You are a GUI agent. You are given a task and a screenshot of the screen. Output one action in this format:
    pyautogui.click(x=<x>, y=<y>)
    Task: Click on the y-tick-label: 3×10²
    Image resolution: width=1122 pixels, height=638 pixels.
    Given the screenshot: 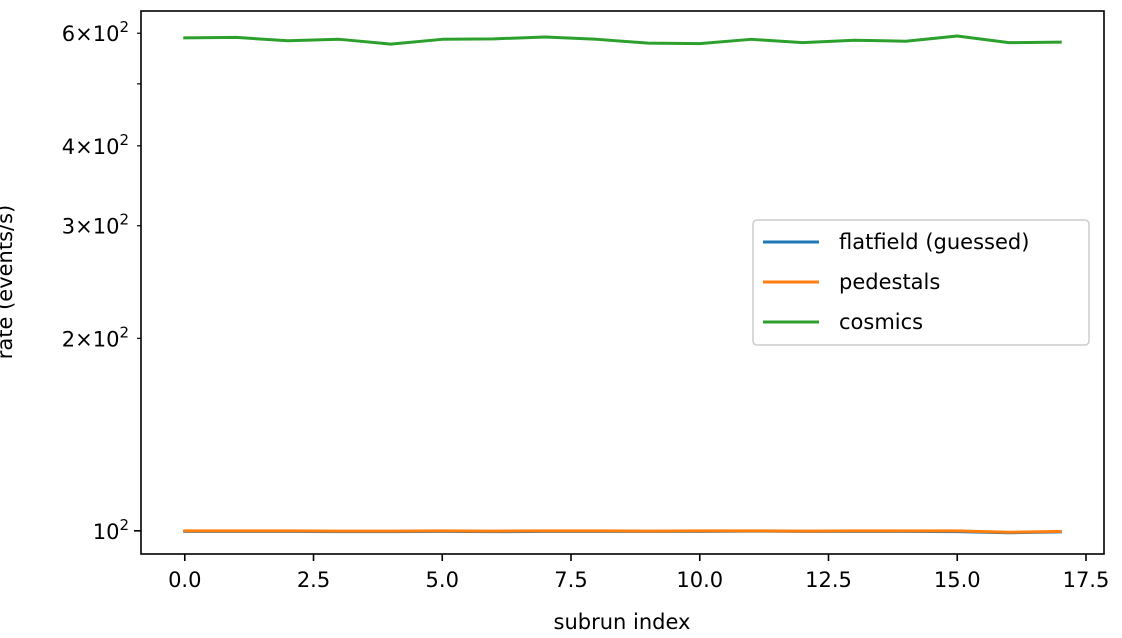 What is the action you would take?
    pyautogui.click(x=95, y=225)
    